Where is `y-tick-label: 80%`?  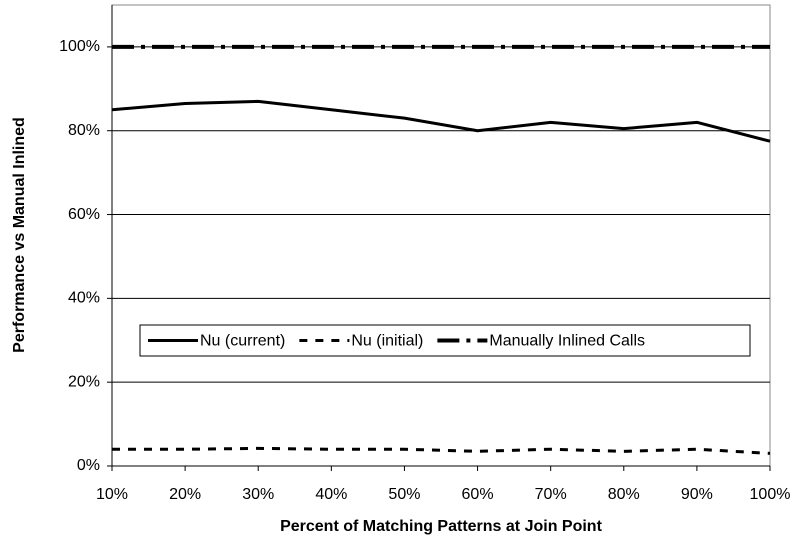
y-tick-label: 80% is located at coordinates (84, 130).